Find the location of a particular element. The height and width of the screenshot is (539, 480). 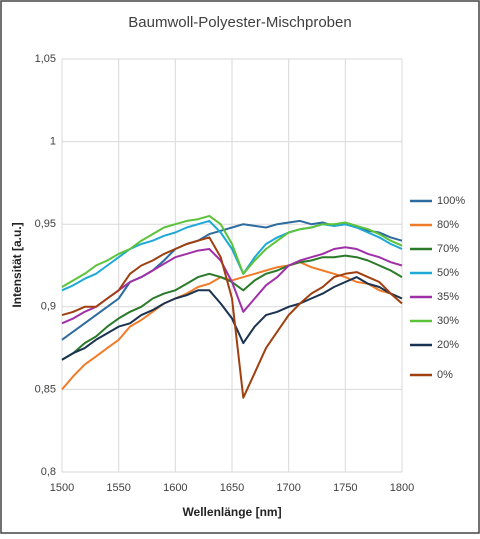

y-tick-label: 1,05 is located at coordinates (45, 59).